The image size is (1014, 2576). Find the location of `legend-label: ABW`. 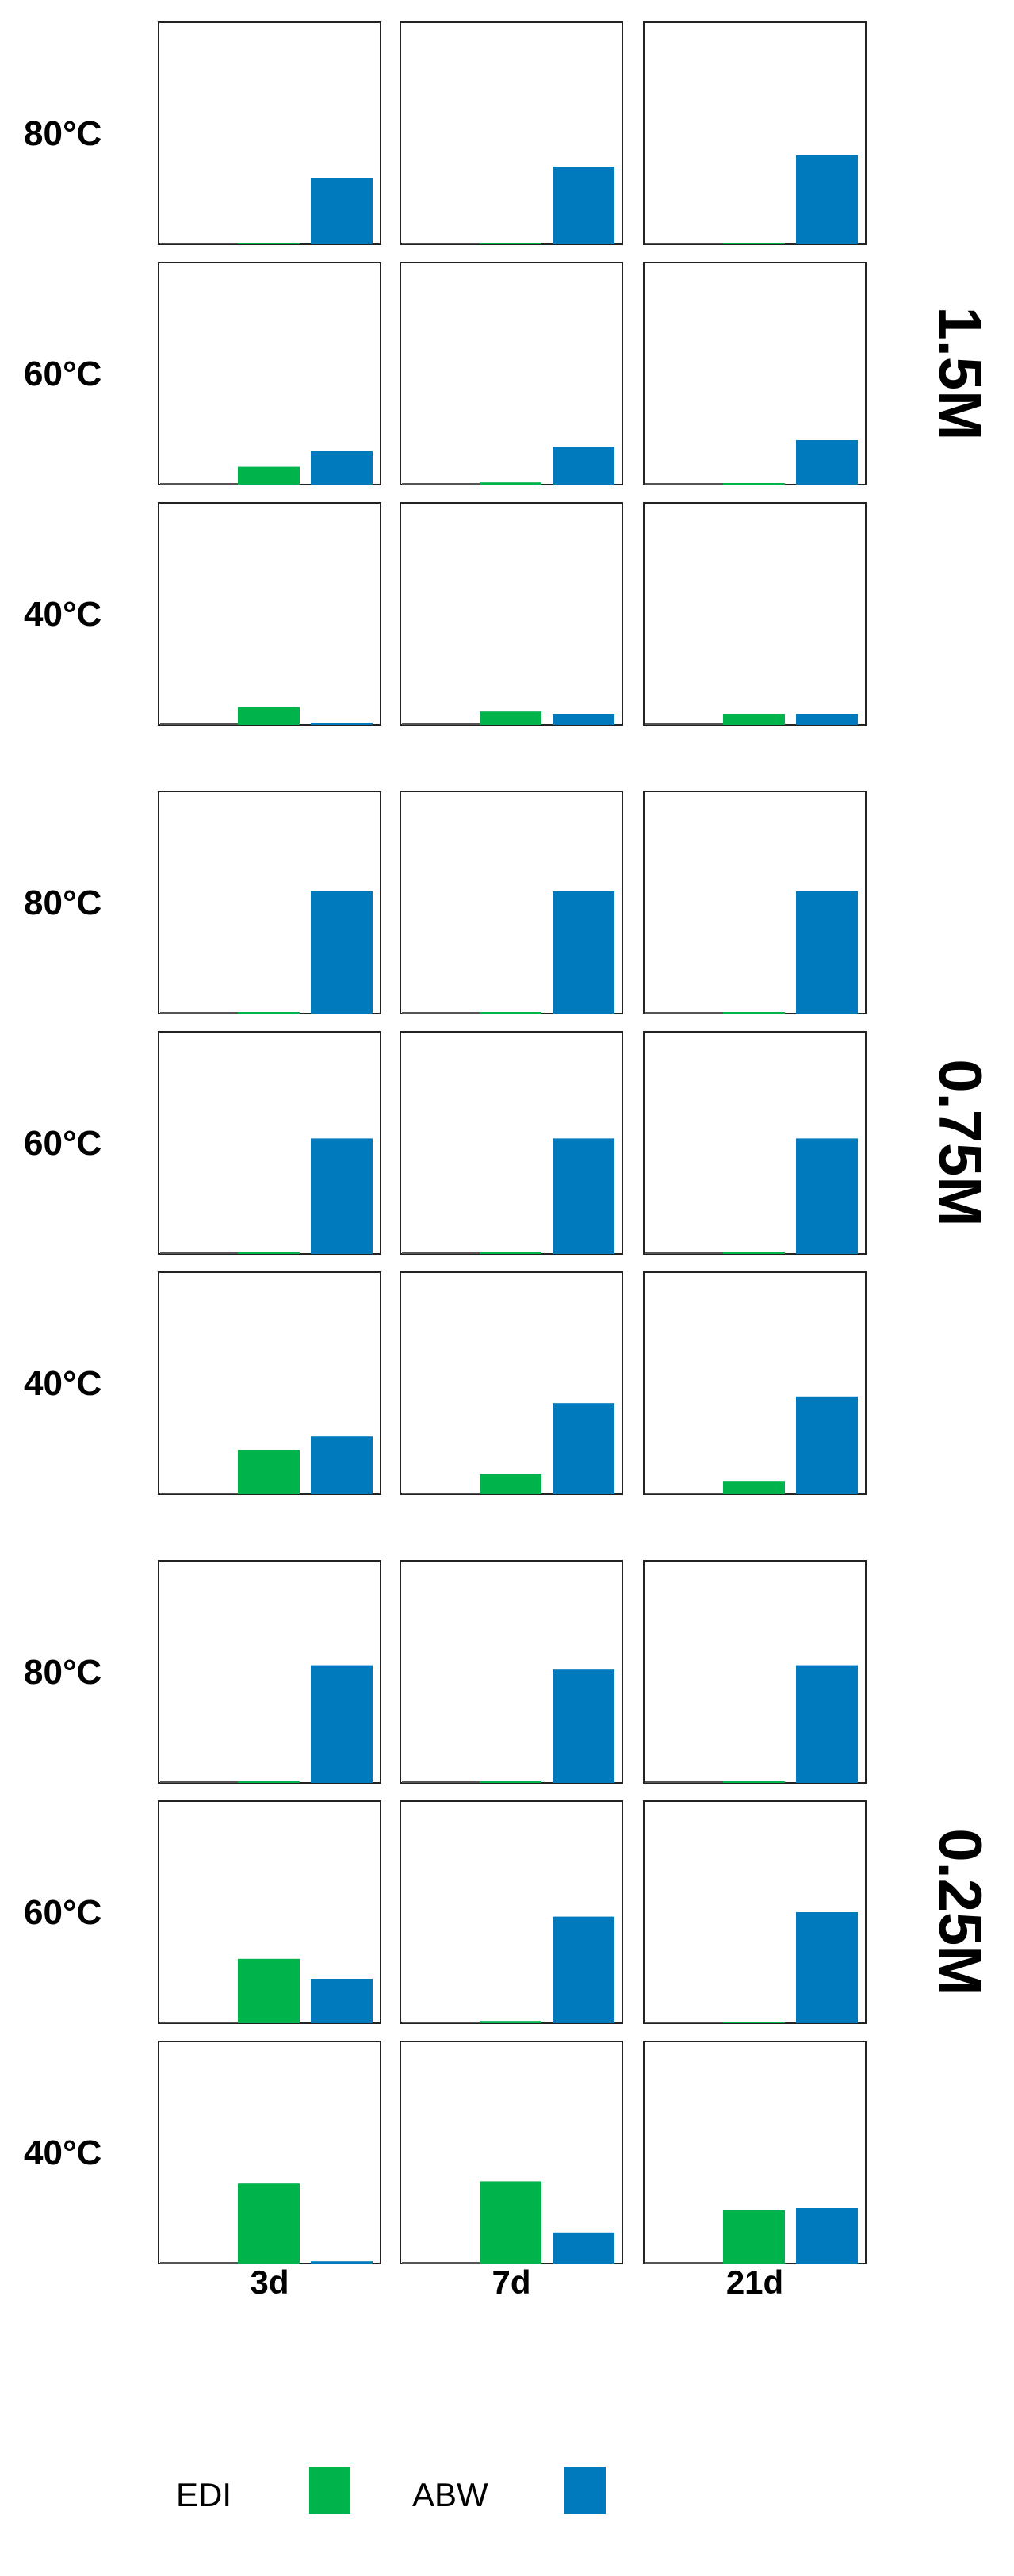

legend-label: ABW is located at coordinates (450, 2494).